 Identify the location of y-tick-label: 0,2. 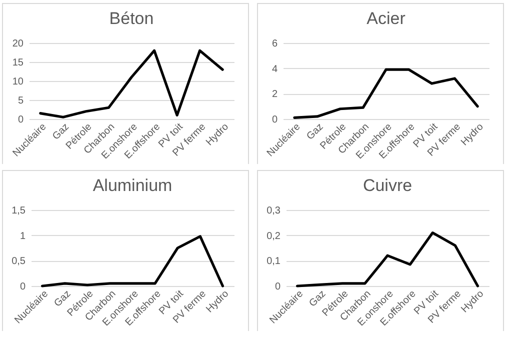
(273, 236).